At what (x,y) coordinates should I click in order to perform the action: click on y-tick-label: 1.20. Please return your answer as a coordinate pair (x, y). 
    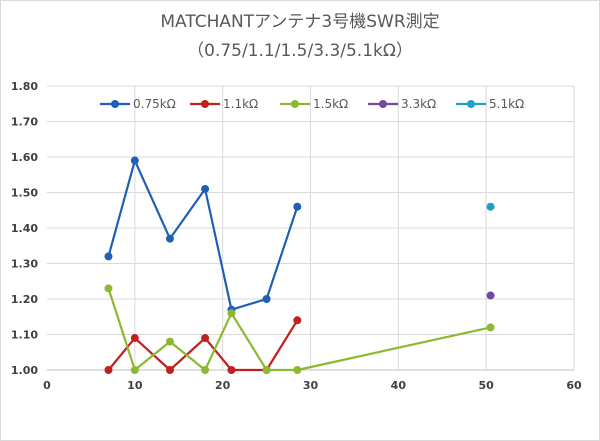
    Looking at the image, I should click on (24, 299).